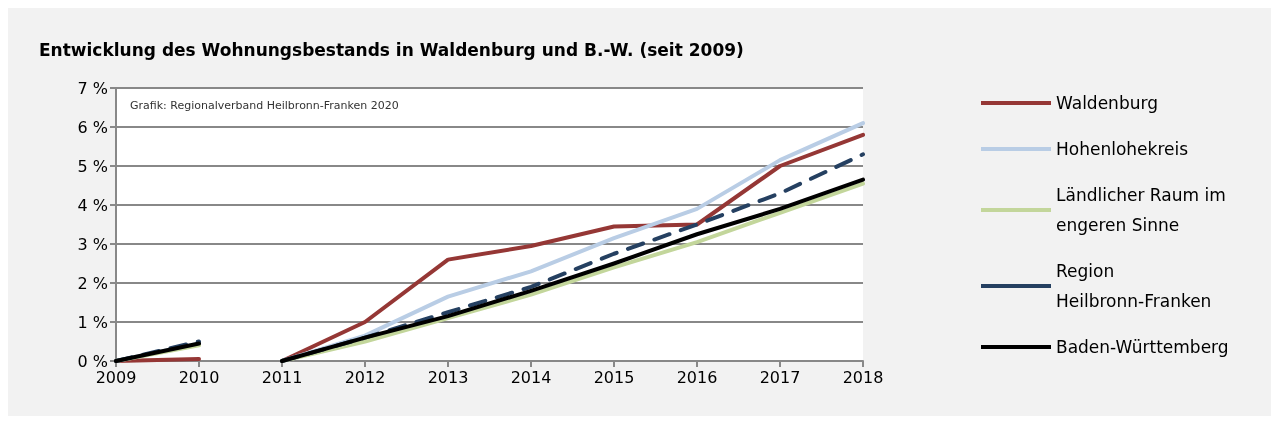 The width and height of the screenshot is (1279, 424). What do you see at coordinates (92, 88) in the screenshot?
I see `y-tick-label: 7 %` at bounding box center [92, 88].